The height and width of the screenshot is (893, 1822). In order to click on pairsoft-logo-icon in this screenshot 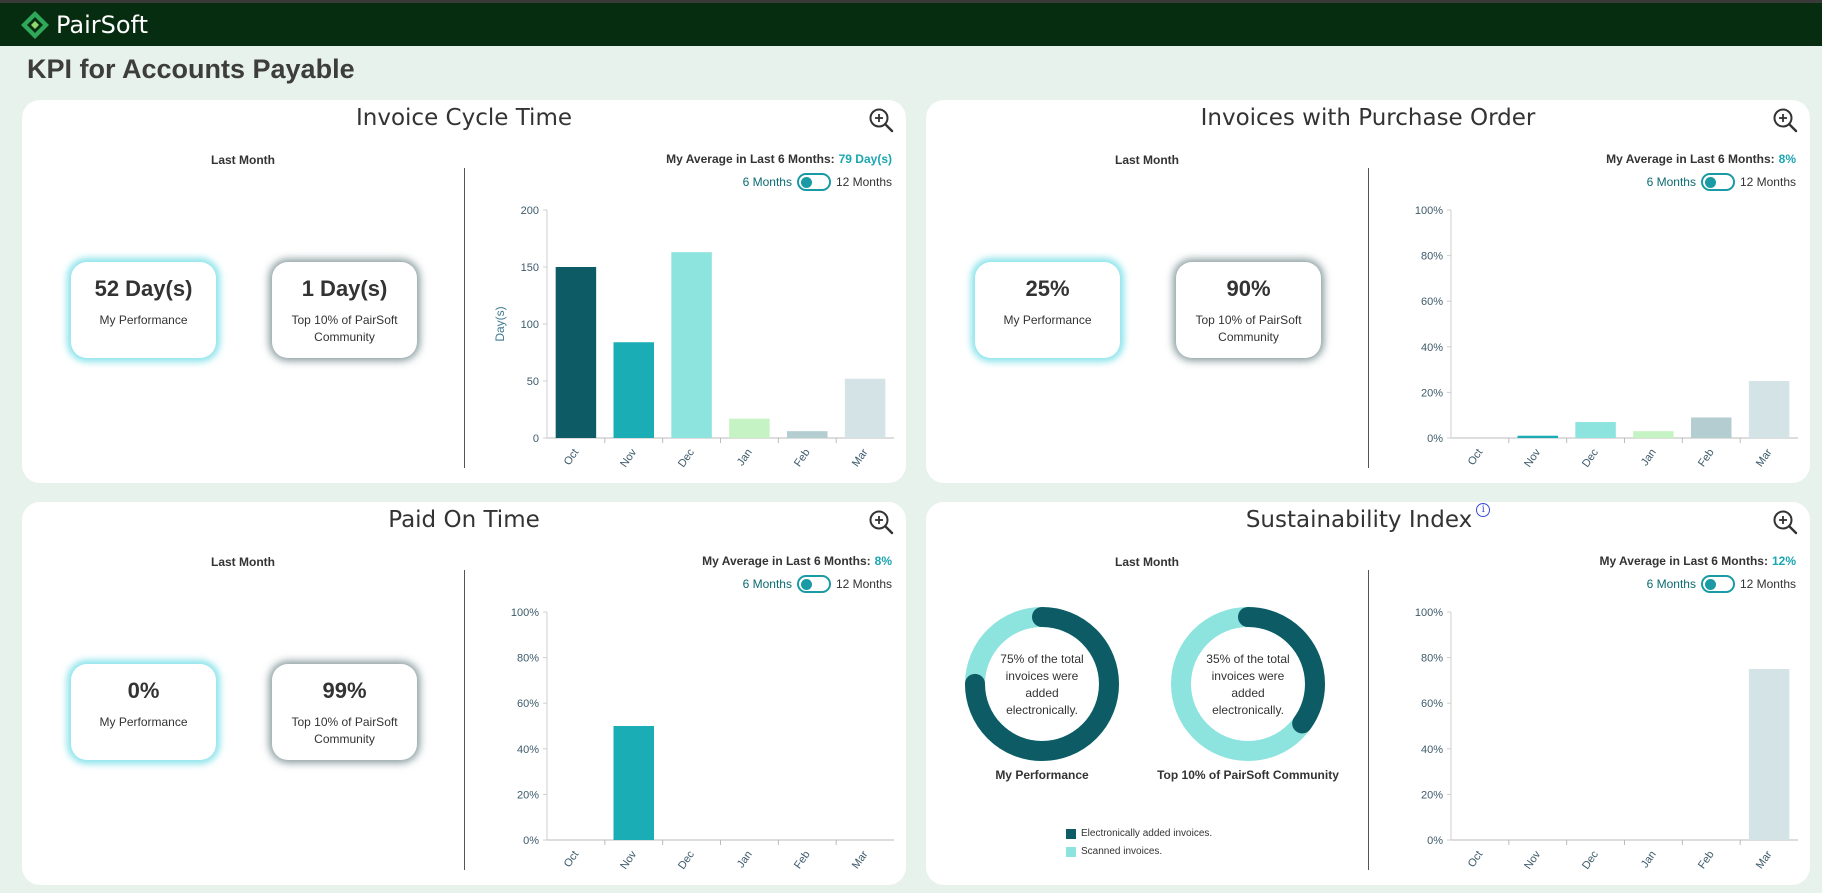, I will do `click(35, 25)`.